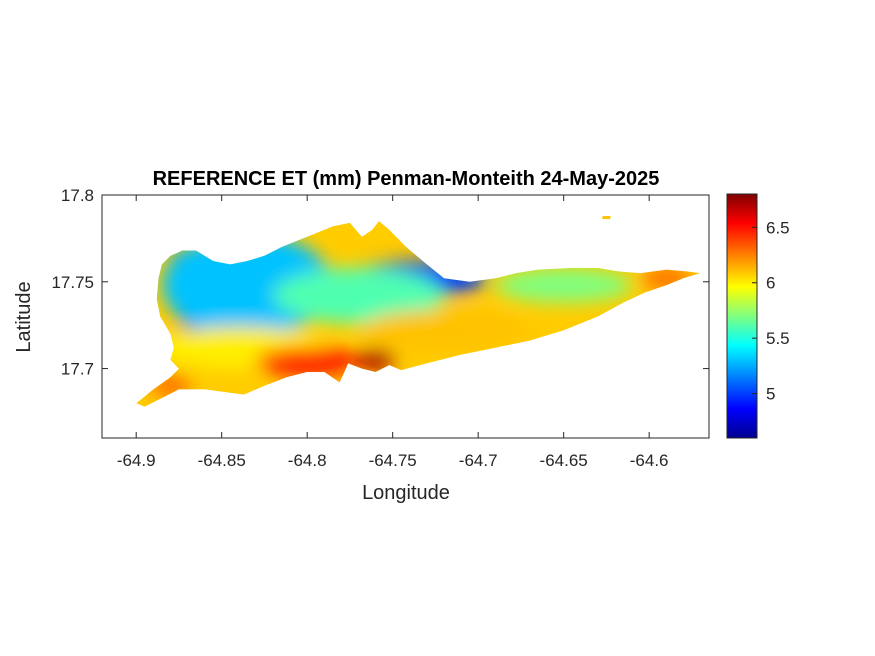 The image size is (875, 656). Describe the element at coordinates (742, 316) in the screenshot. I see `colorbar-gradient` at that location.